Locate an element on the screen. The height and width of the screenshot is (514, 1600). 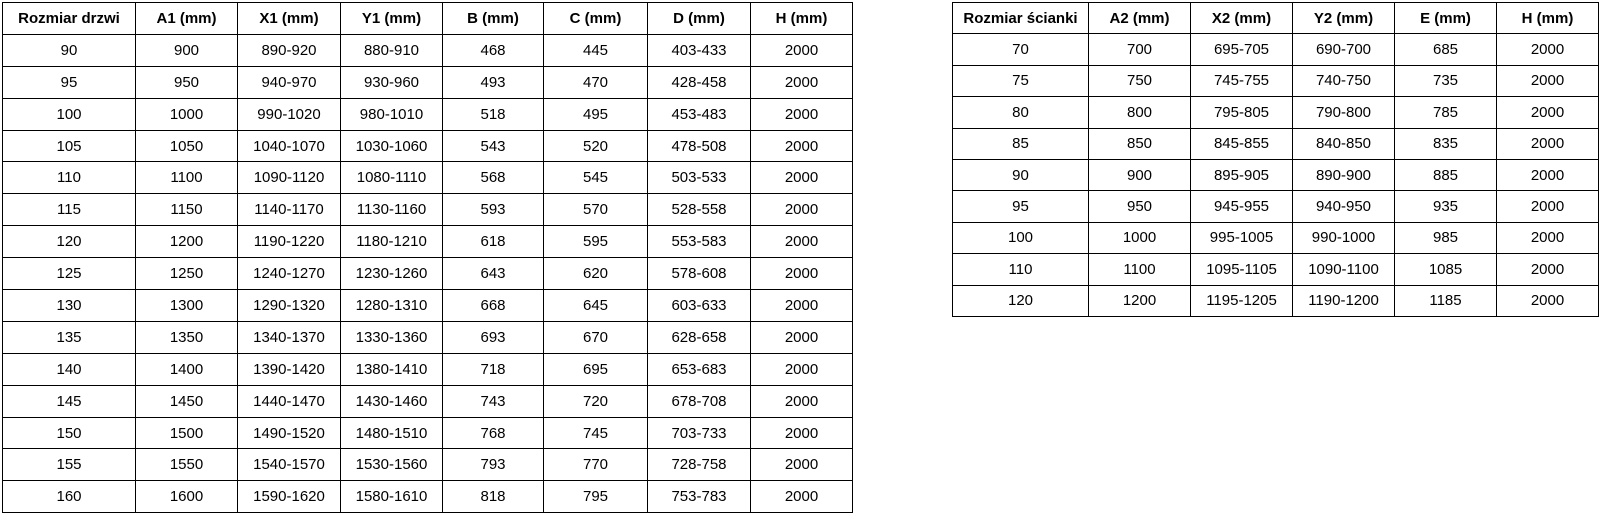
table-cell: 470 is located at coordinates (595, 82).